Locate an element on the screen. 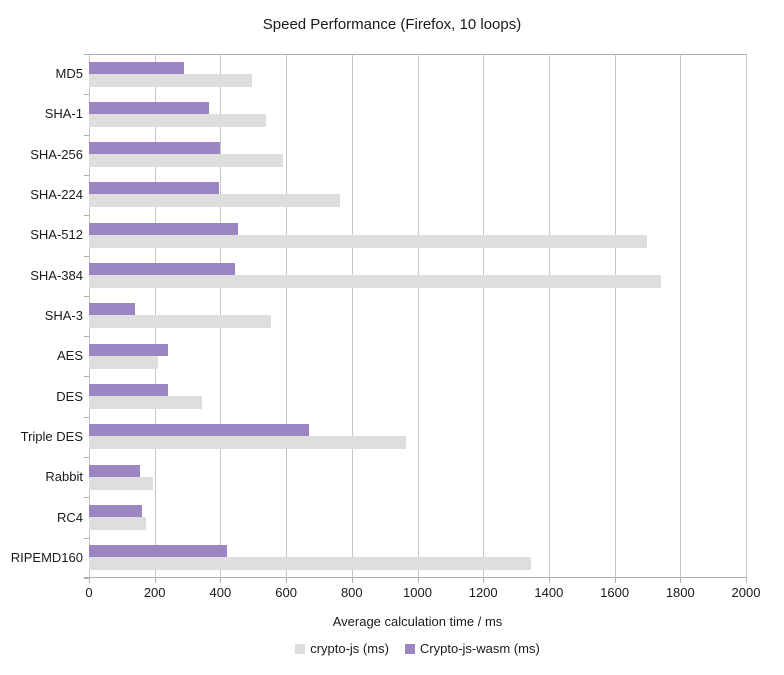 This screenshot has height=675, width=784. plot-border-top is located at coordinates (415, 54).